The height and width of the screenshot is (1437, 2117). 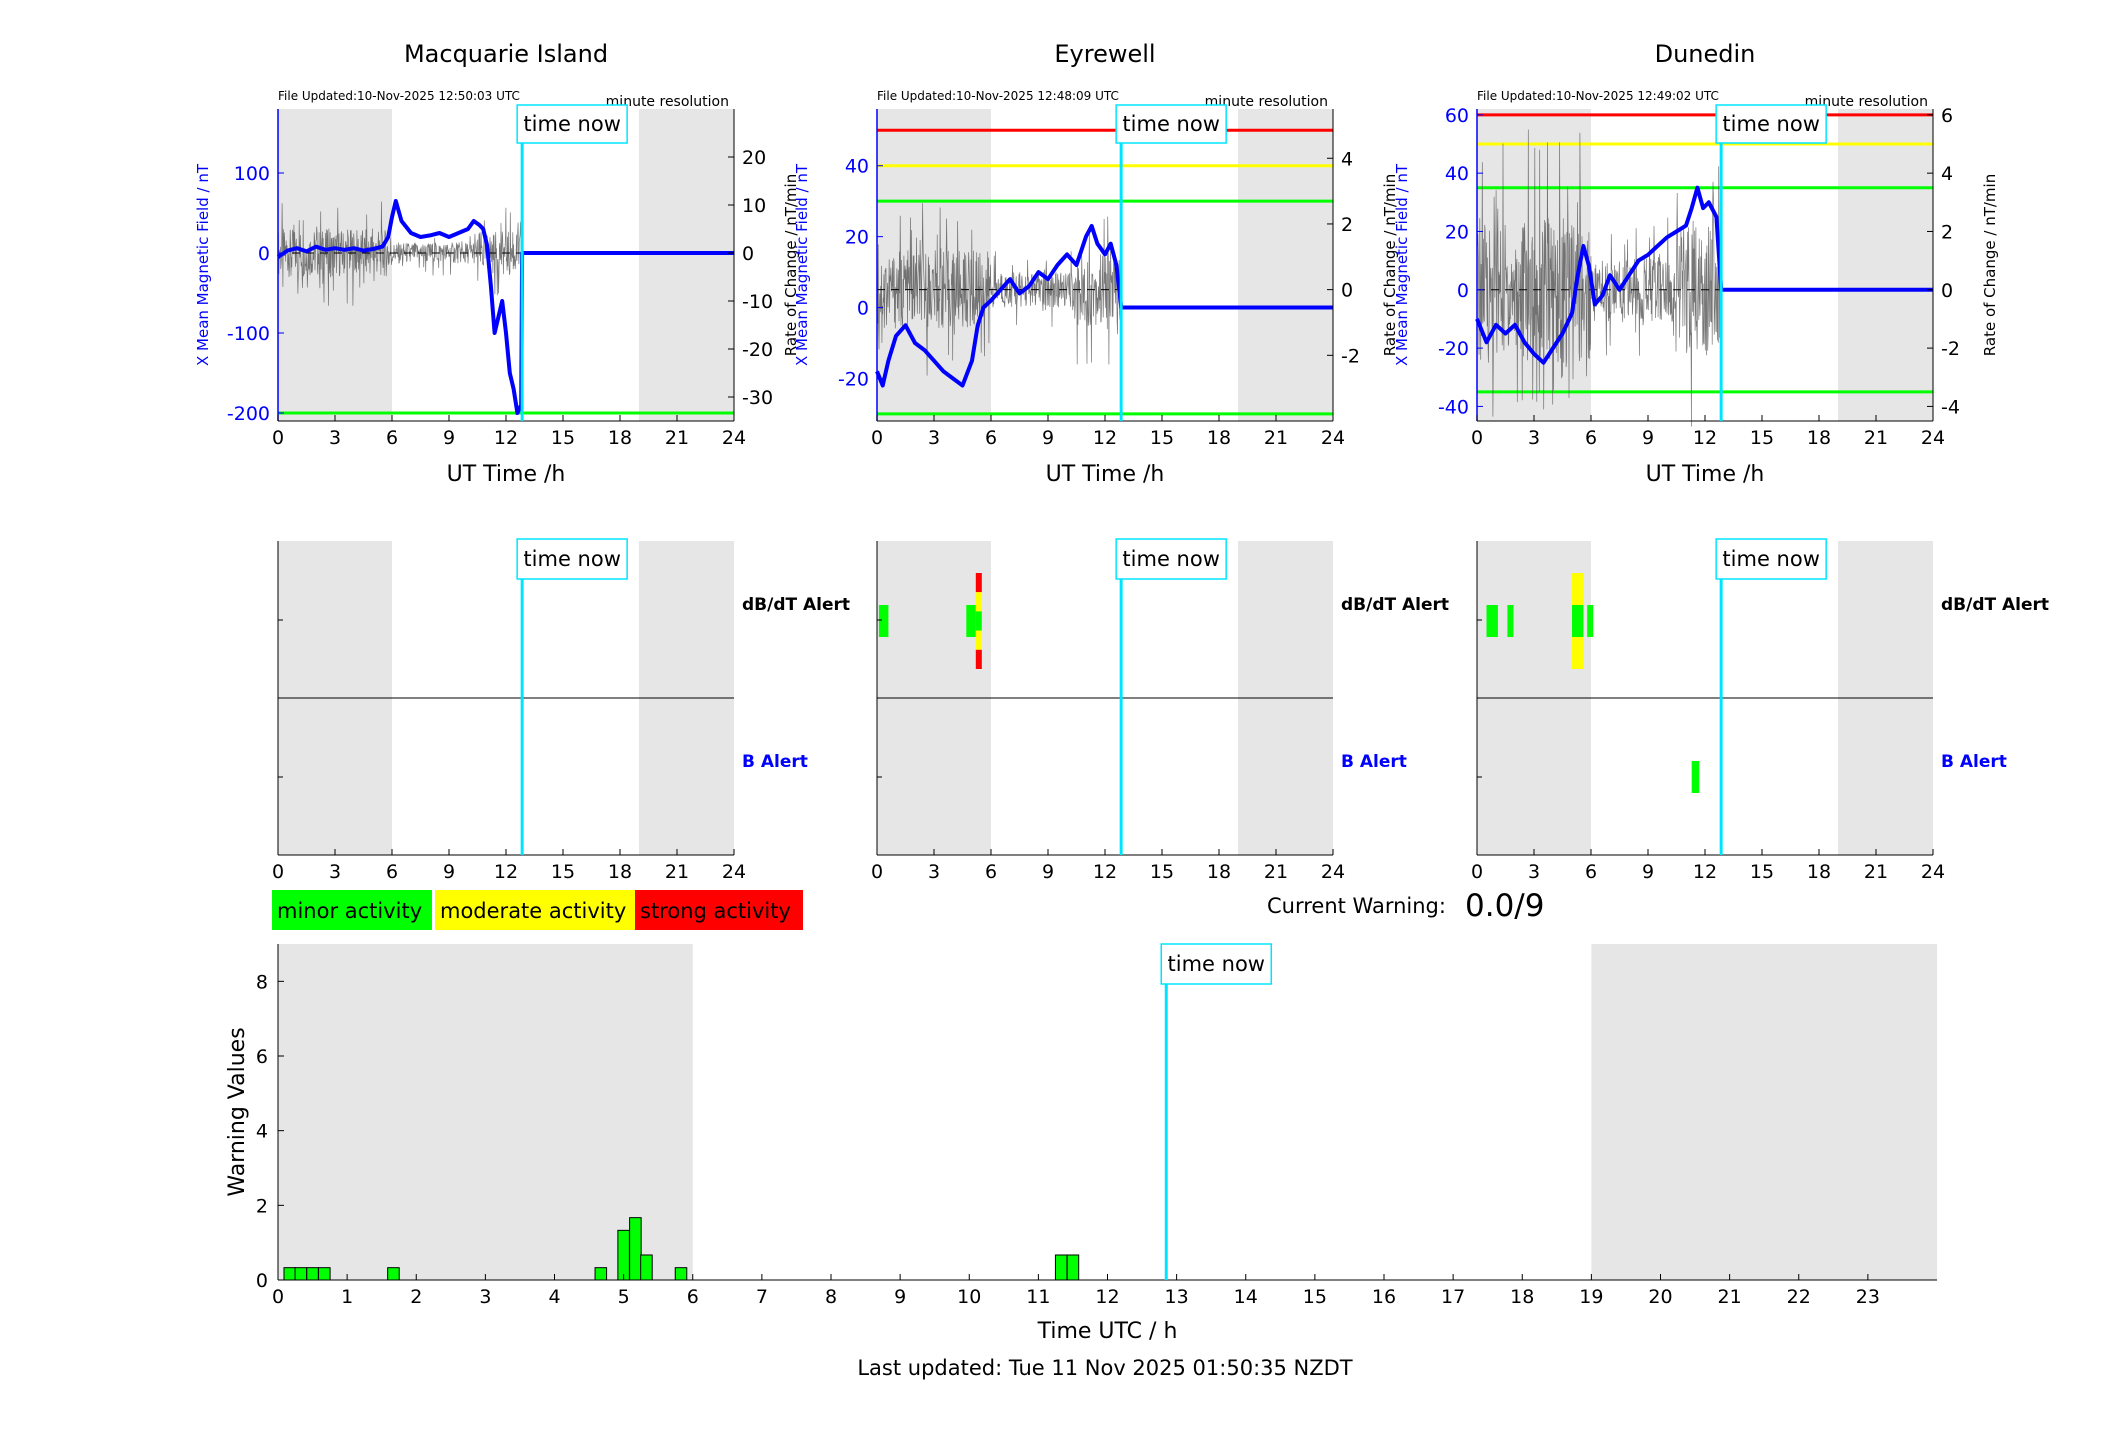 What do you see at coordinates (1947, 116) in the screenshot?
I see `right-tick-label: 6` at bounding box center [1947, 116].